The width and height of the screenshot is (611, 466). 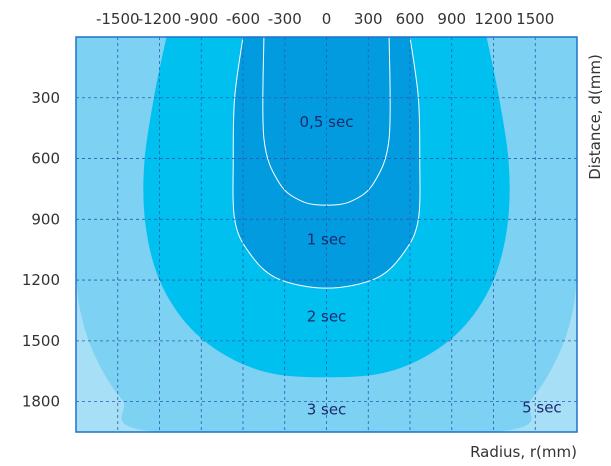 I want to click on zone-label: 3 sec, so click(x=327, y=410).